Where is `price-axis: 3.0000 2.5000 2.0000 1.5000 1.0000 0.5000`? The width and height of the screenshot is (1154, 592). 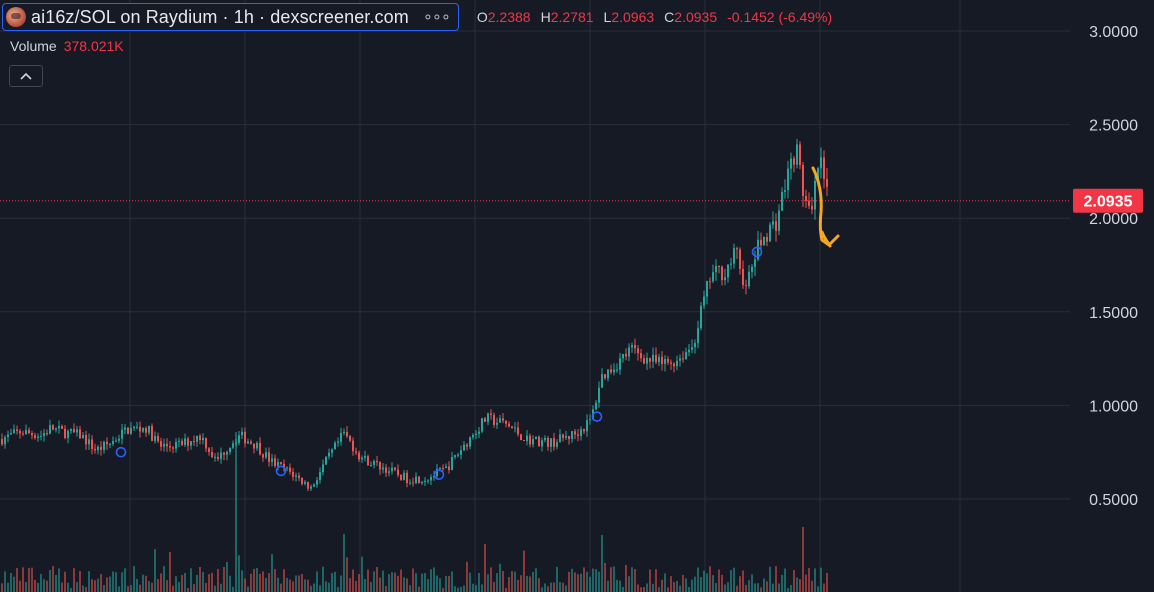
price-axis: 3.0000 2.5000 2.0000 1.5000 1.0000 0.5000 is located at coordinates (1113, 266).